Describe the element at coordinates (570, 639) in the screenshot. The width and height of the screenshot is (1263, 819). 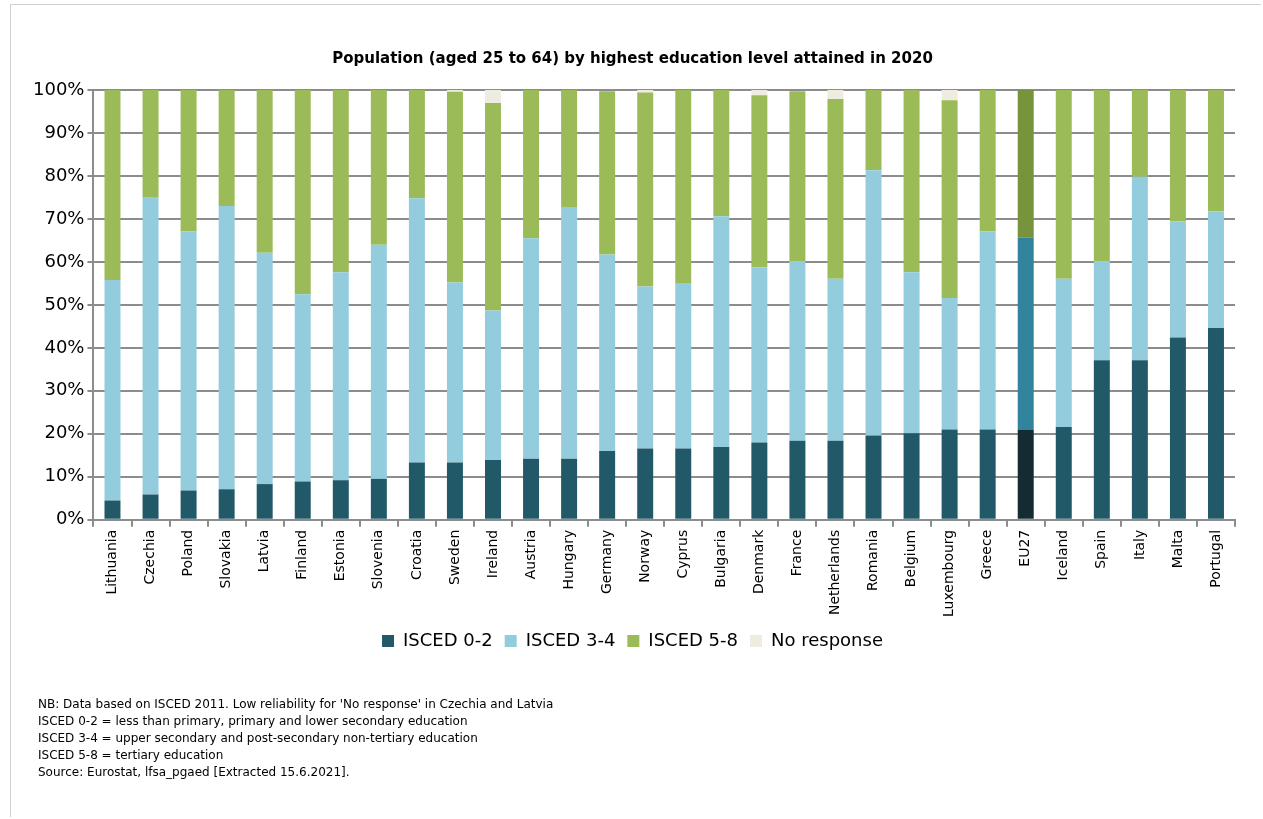
I see `legend-label: ISCED 3-4` at that location.